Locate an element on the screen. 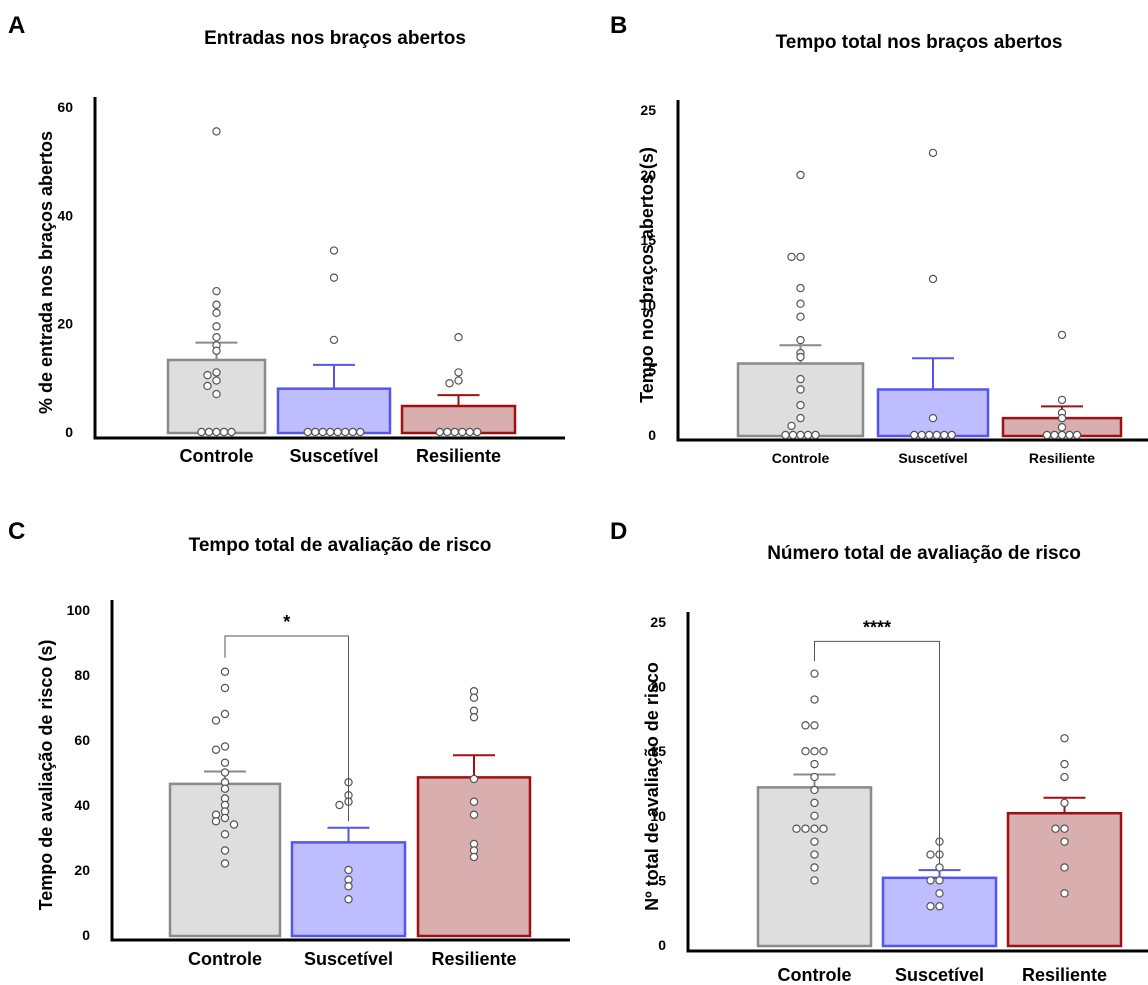  y-axis-label: Tempo de avaliação de risco (s) is located at coordinates (46, 775).